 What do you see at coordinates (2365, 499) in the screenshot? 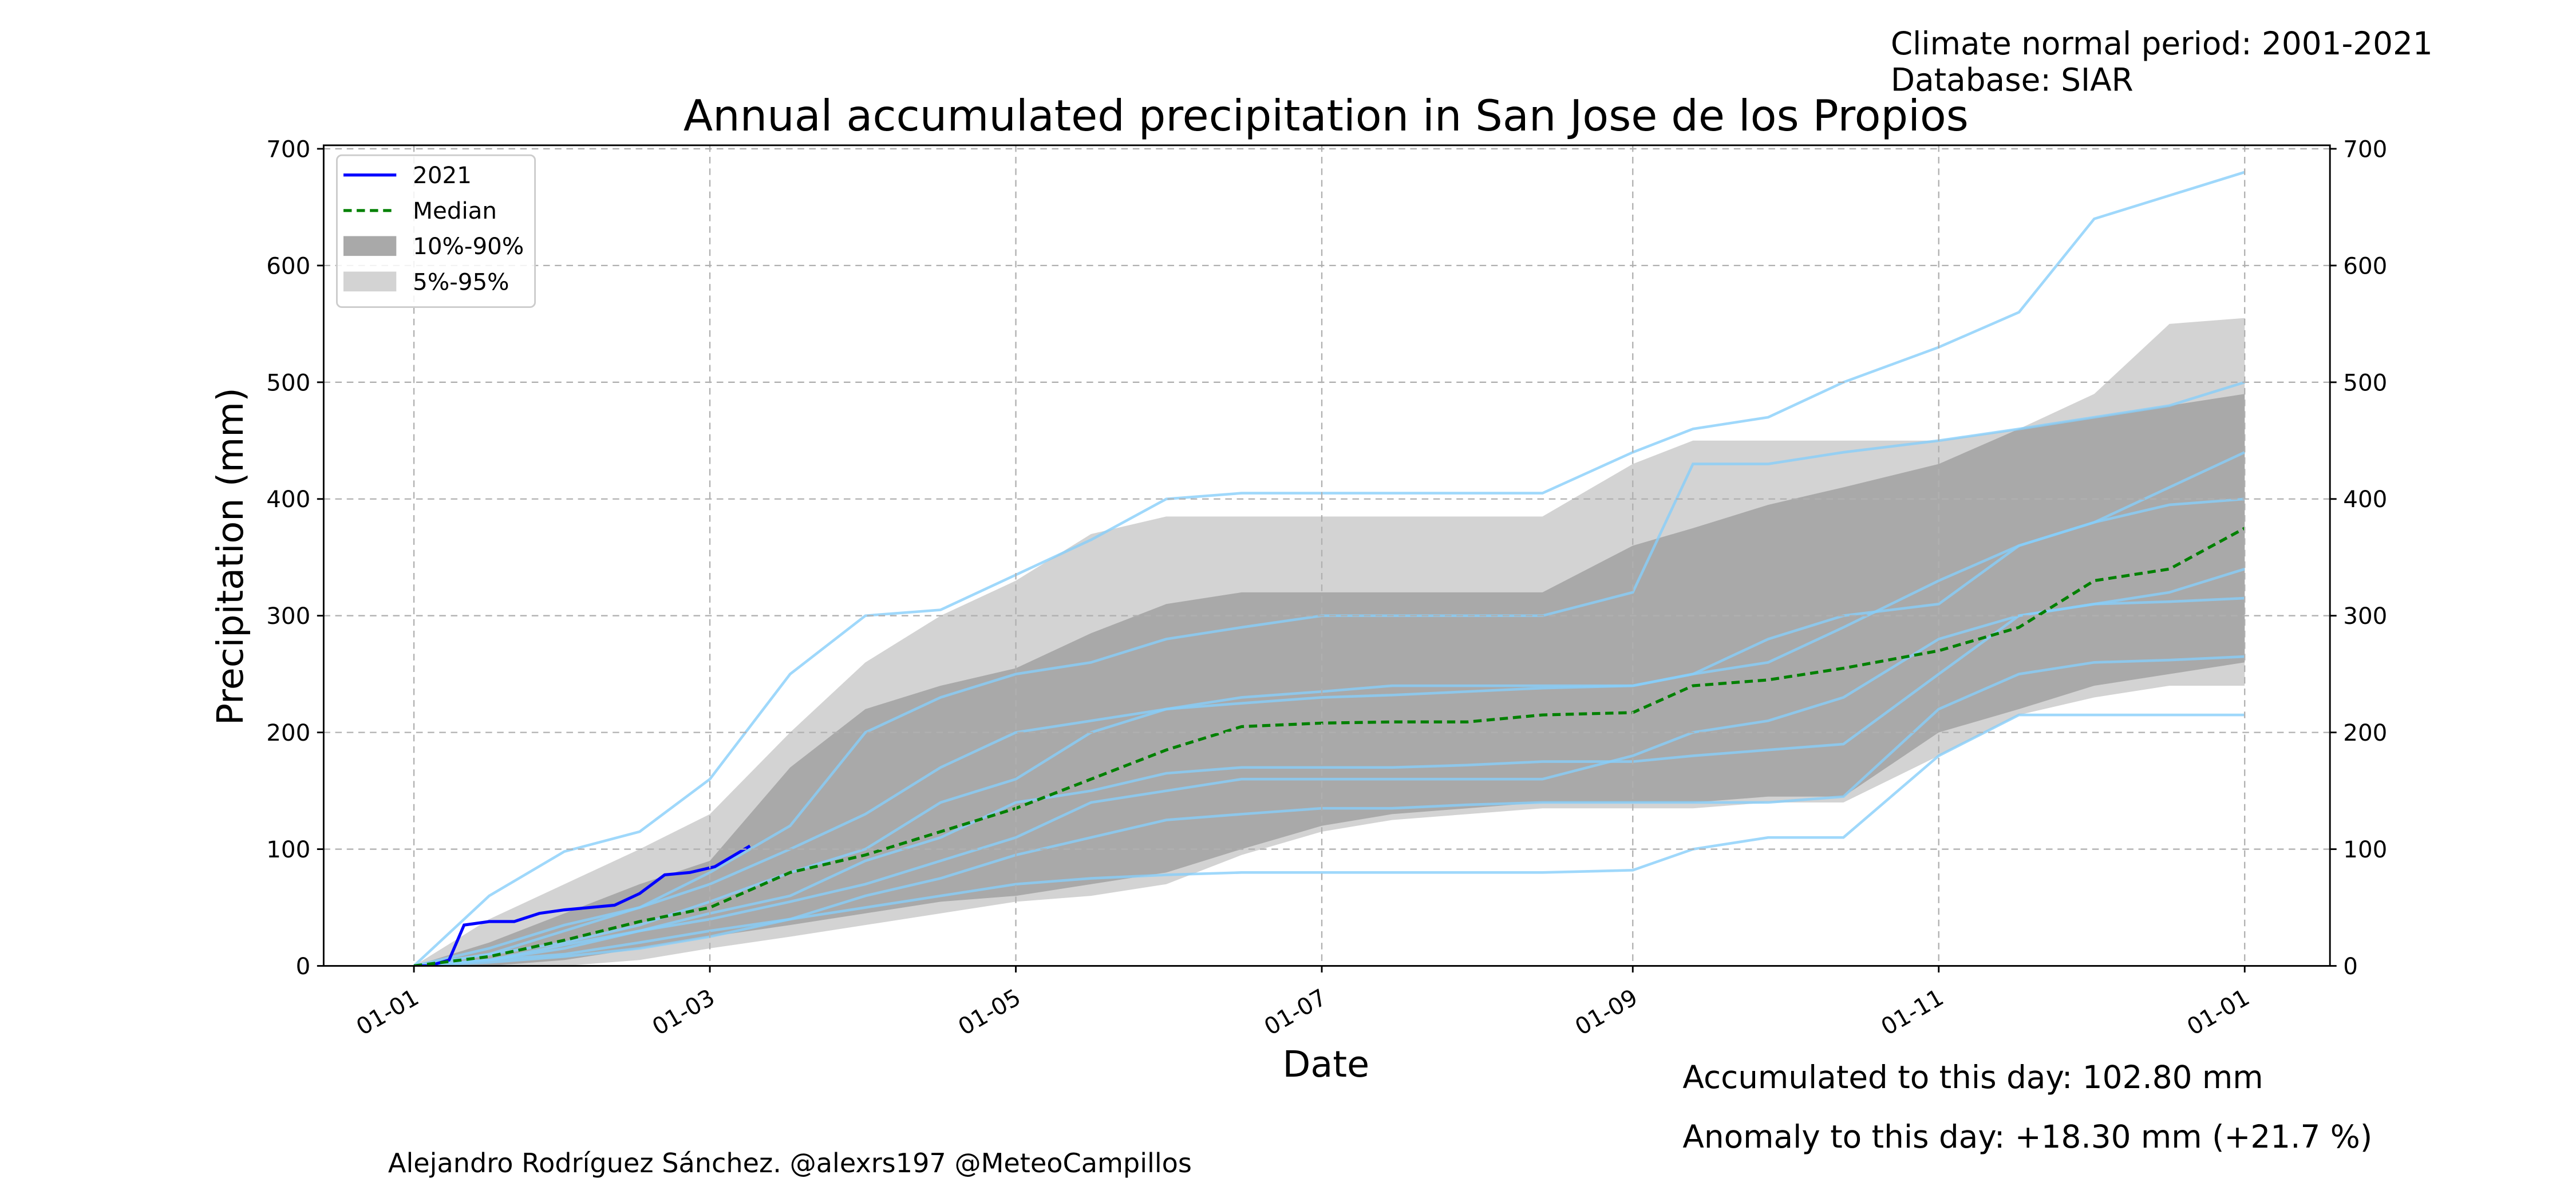
I see `y2-tick-label: 400` at bounding box center [2365, 499].